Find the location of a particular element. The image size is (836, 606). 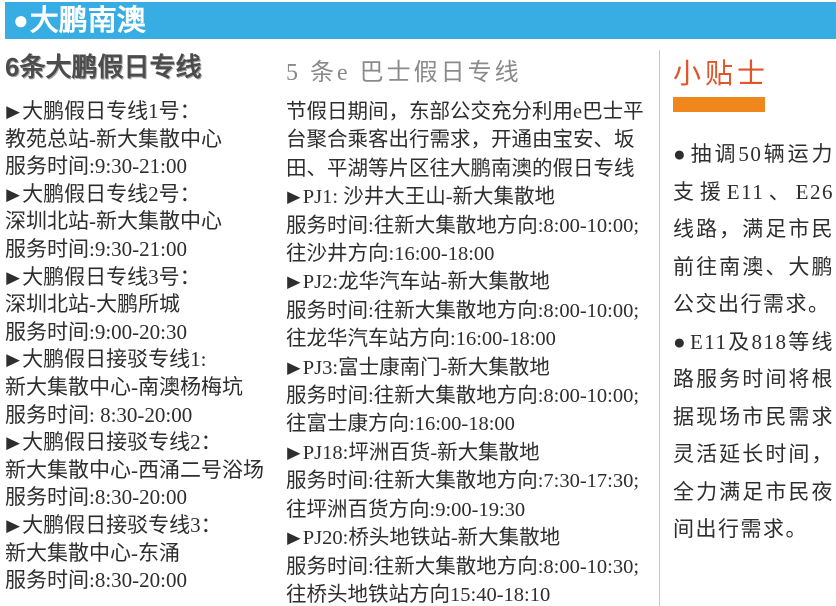

route-name: ▶ 大鹏假日接驳专线1: is located at coordinates (143, 360).